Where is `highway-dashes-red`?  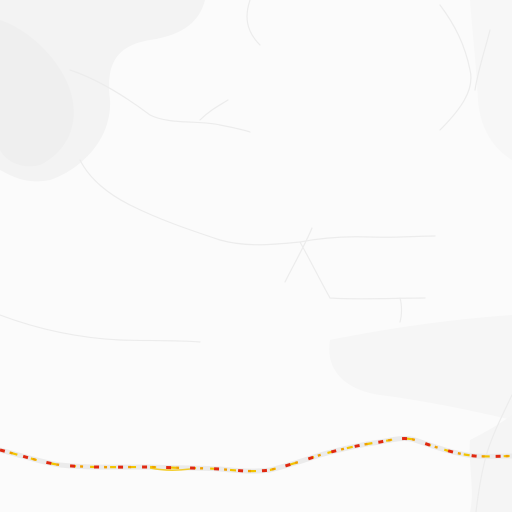 highway-dashes-red is located at coordinates (256, 455).